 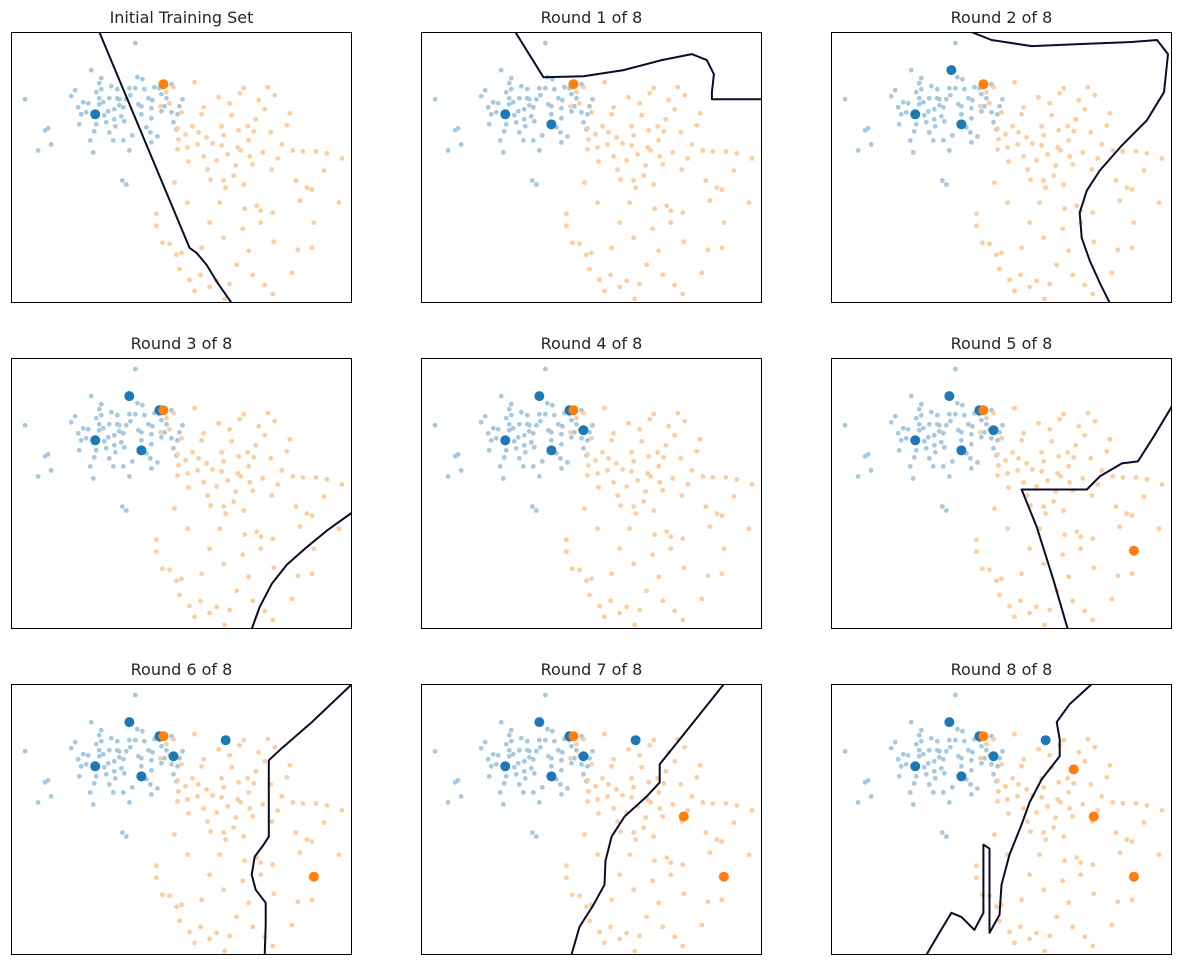 What do you see at coordinates (165, 167) in the screenshot?
I see `decision-boundary-line` at bounding box center [165, 167].